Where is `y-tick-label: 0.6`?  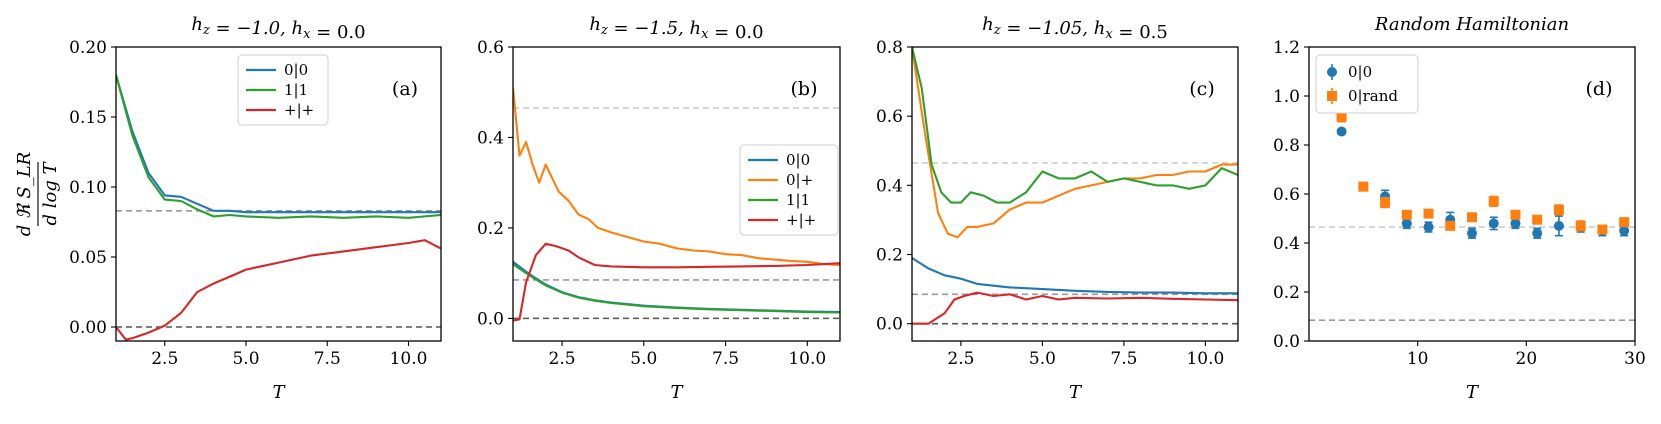 y-tick-label: 0.6 is located at coordinates (1286, 195).